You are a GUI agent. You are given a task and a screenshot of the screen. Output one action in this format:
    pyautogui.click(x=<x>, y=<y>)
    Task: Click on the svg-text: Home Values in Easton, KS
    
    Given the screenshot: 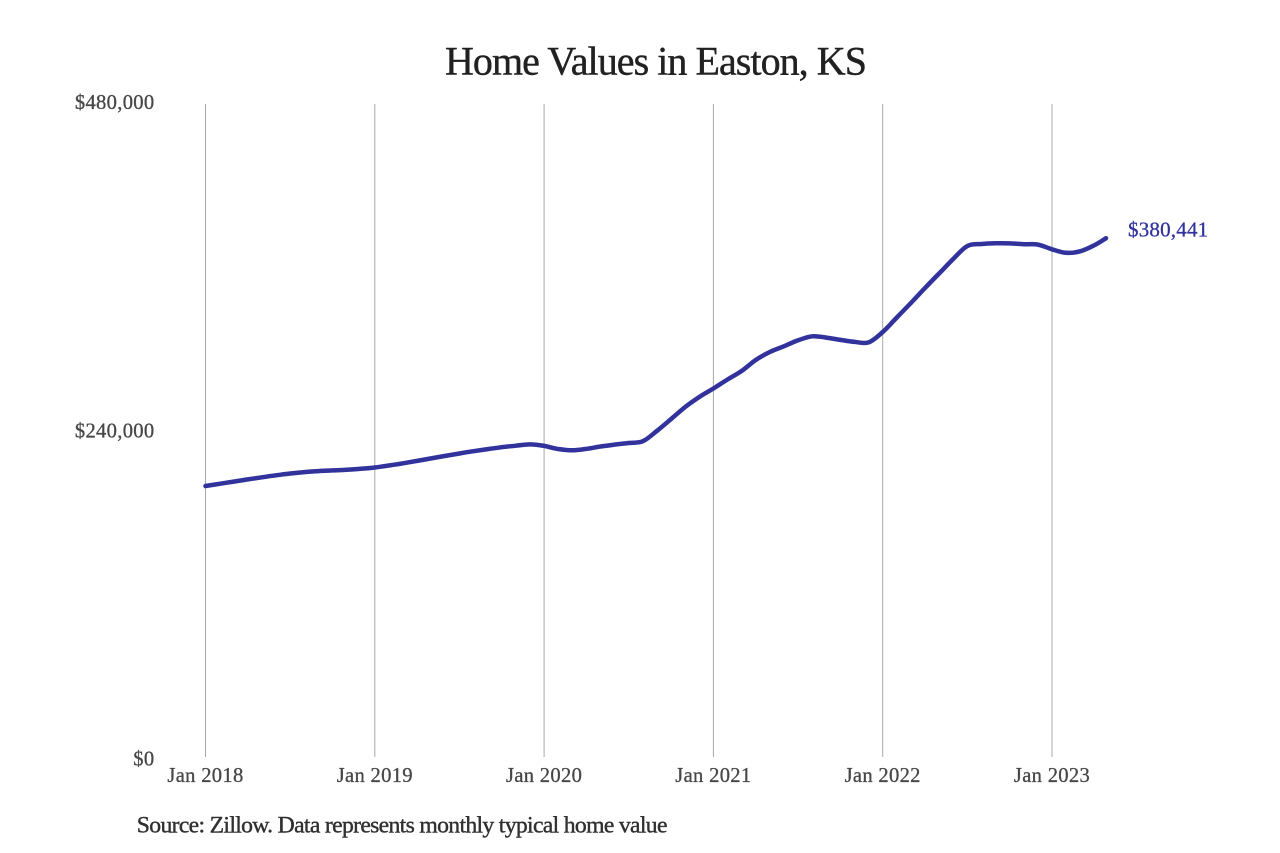 What is the action you would take?
    pyautogui.click(x=655, y=61)
    